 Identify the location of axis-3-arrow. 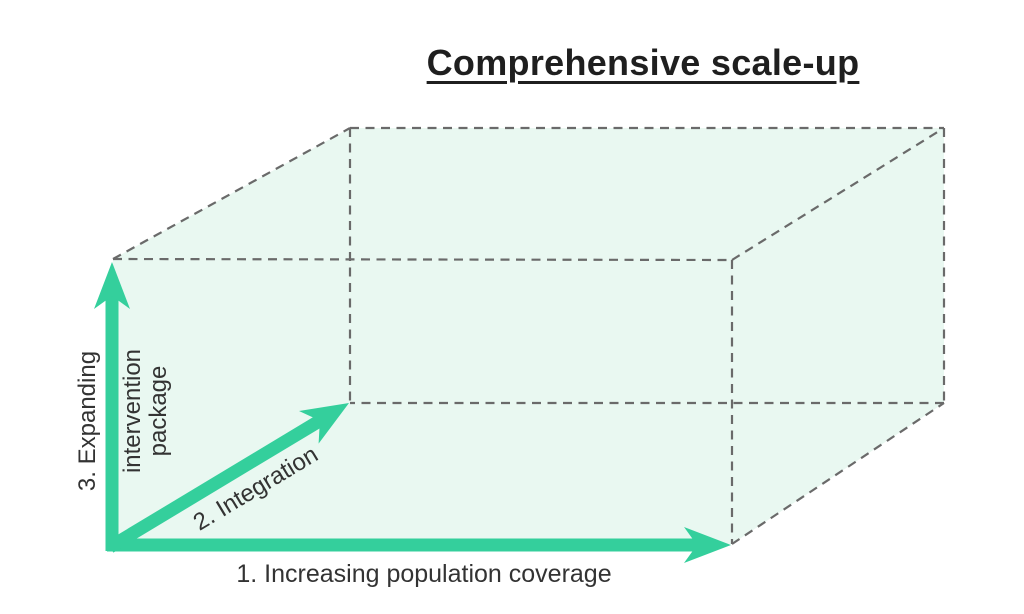
(112, 406).